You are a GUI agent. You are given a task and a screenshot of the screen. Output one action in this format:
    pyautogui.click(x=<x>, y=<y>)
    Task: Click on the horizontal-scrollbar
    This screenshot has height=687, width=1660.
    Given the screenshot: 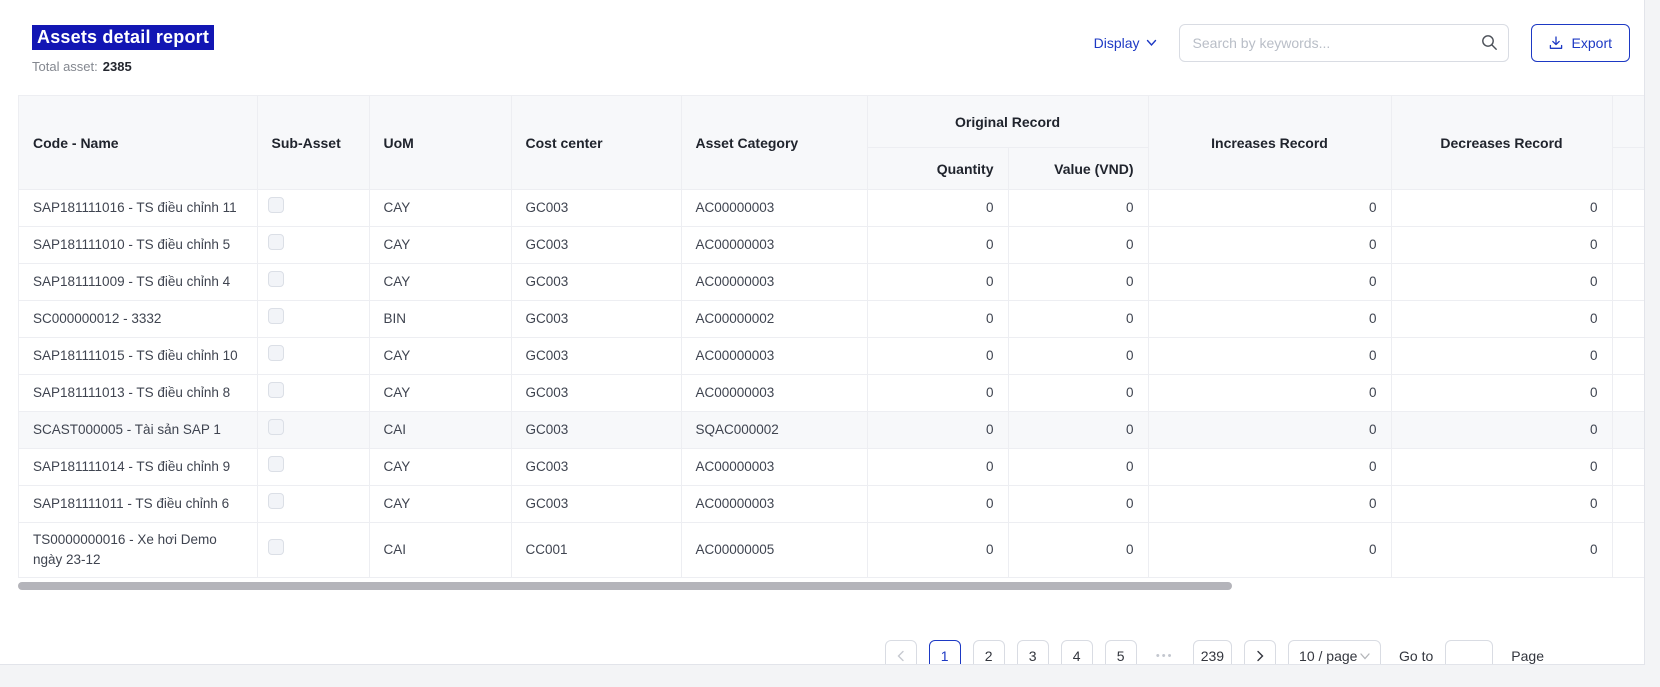 What is the action you would take?
    pyautogui.click(x=625, y=586)
    